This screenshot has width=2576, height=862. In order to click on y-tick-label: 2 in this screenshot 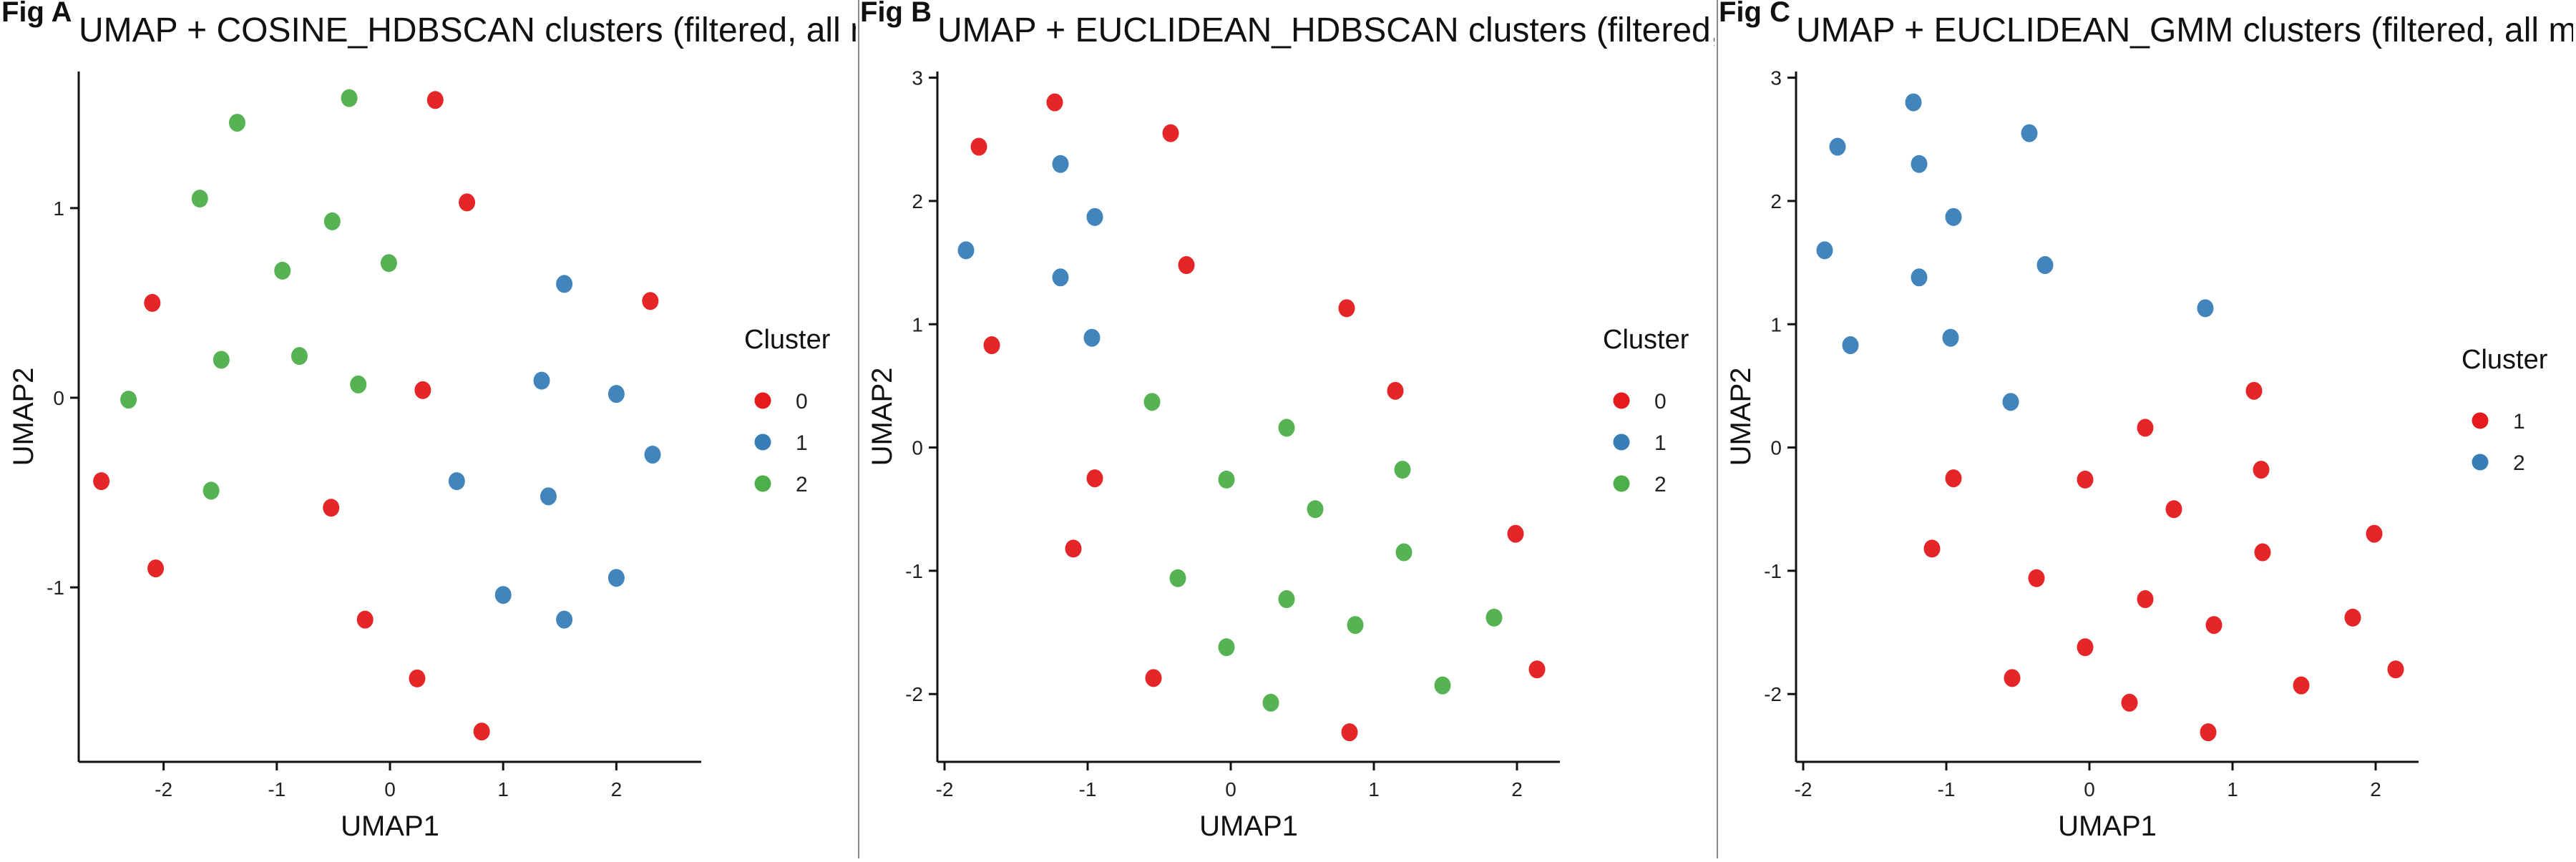, I will do `click(917, 201)`.